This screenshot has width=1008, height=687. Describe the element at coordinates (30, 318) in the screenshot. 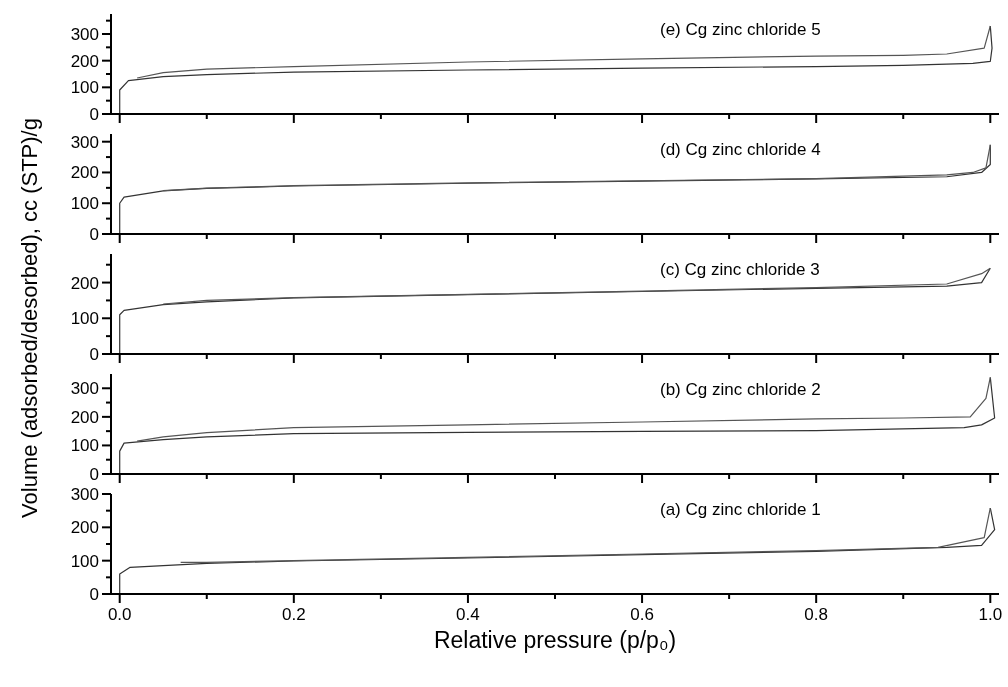

I see `y-axis-title: Volume (adsorbed/desorbed), cc (STP)/g` at that location.